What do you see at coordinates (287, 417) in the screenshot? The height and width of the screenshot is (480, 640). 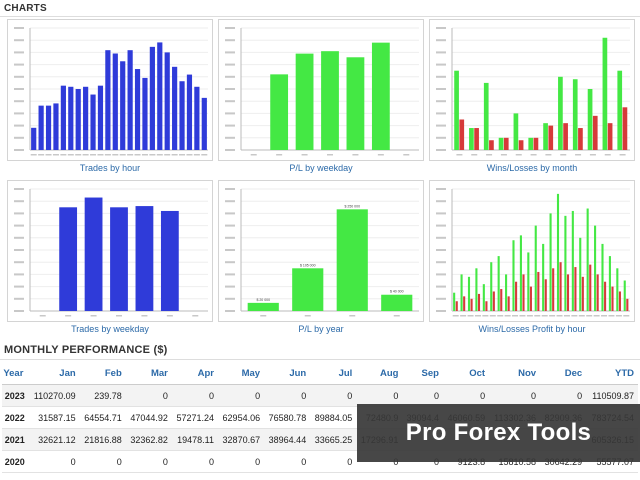 I see `table-cell: 76580.78` at bounding box center [287, 417].